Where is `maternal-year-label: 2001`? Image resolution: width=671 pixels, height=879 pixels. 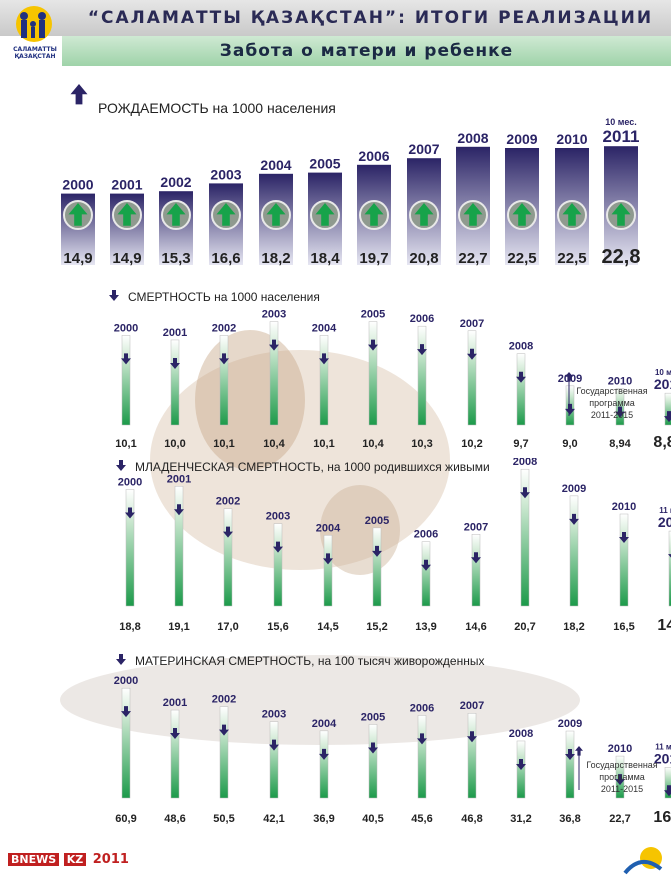 maternal-year-label: 2001 is located at coordinates (175, 703).